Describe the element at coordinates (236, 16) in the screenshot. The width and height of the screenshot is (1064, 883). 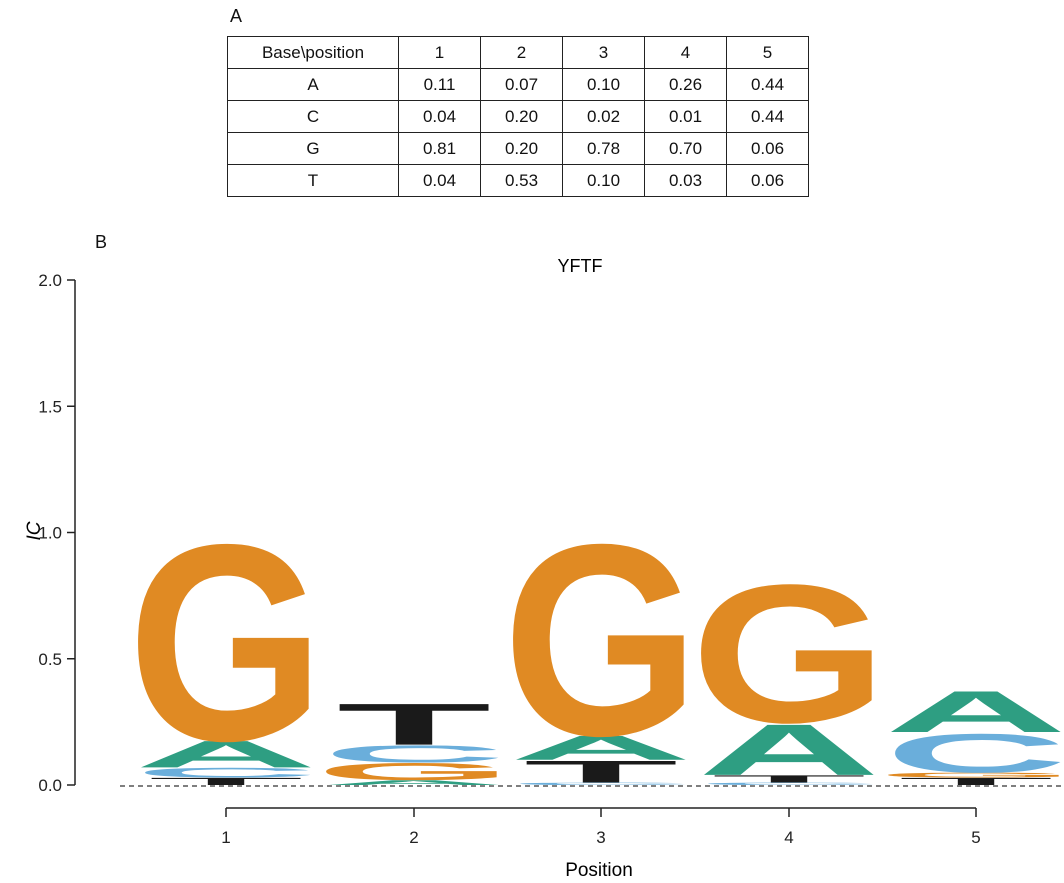
I see `panel-a-label: A` at that location.